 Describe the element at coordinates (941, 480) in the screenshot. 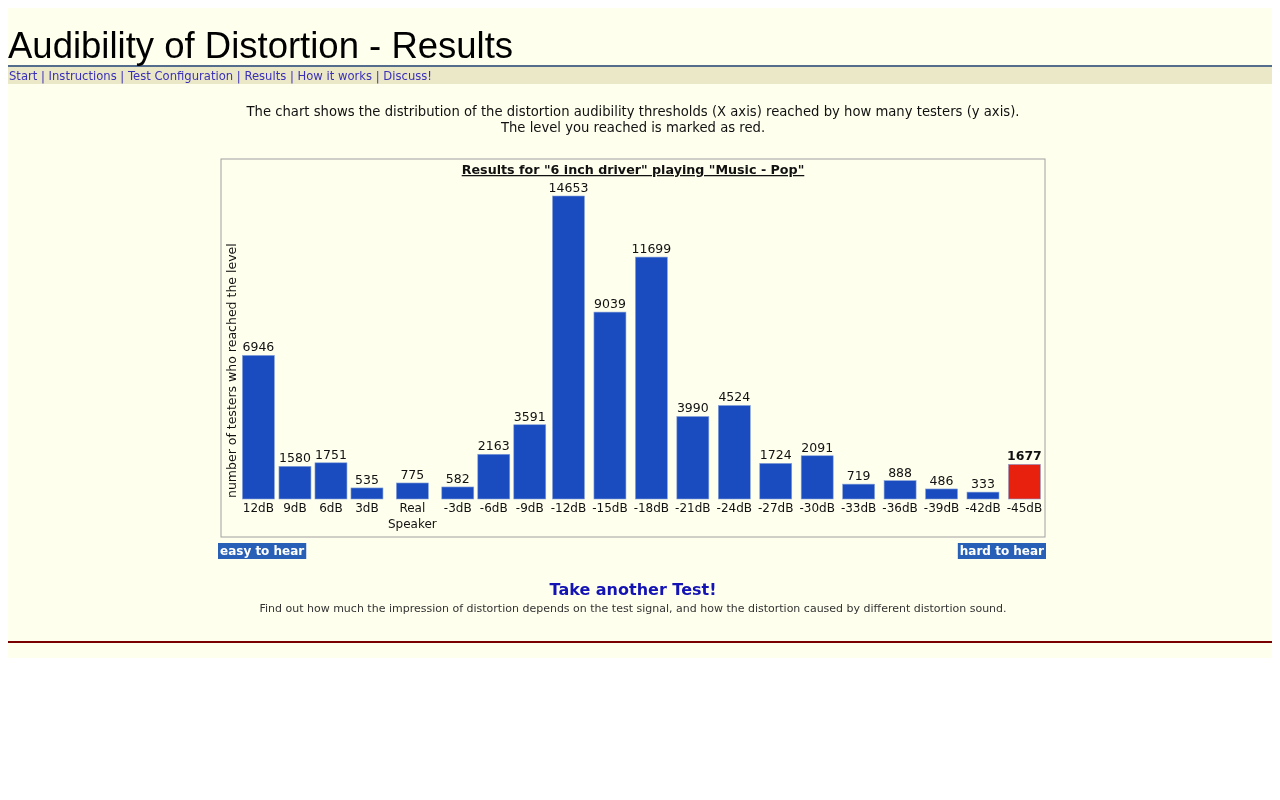

I see `data-label: 486` at that location.